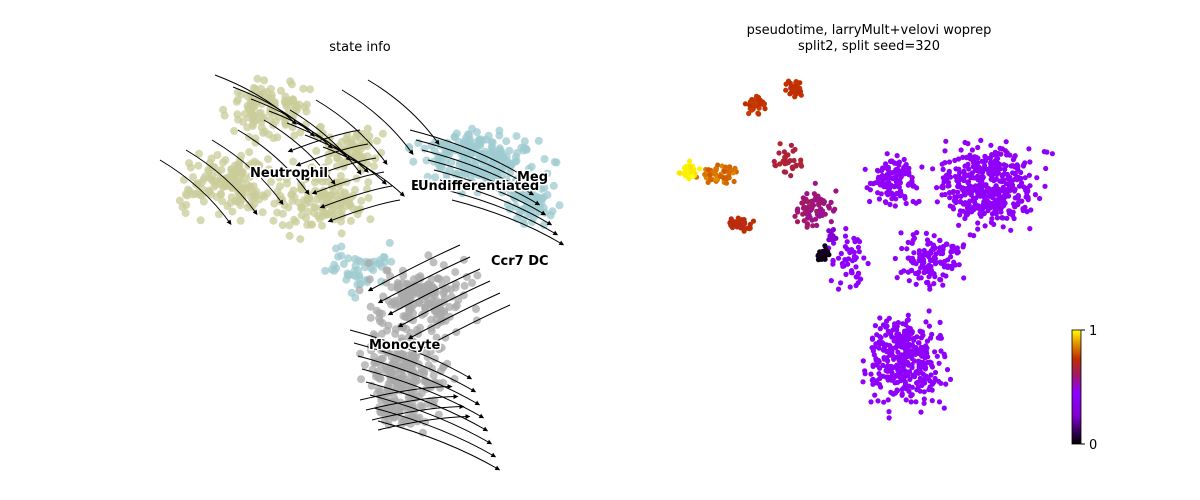  I want to click on cluster-label-meg: Meg, so click(532, 177).